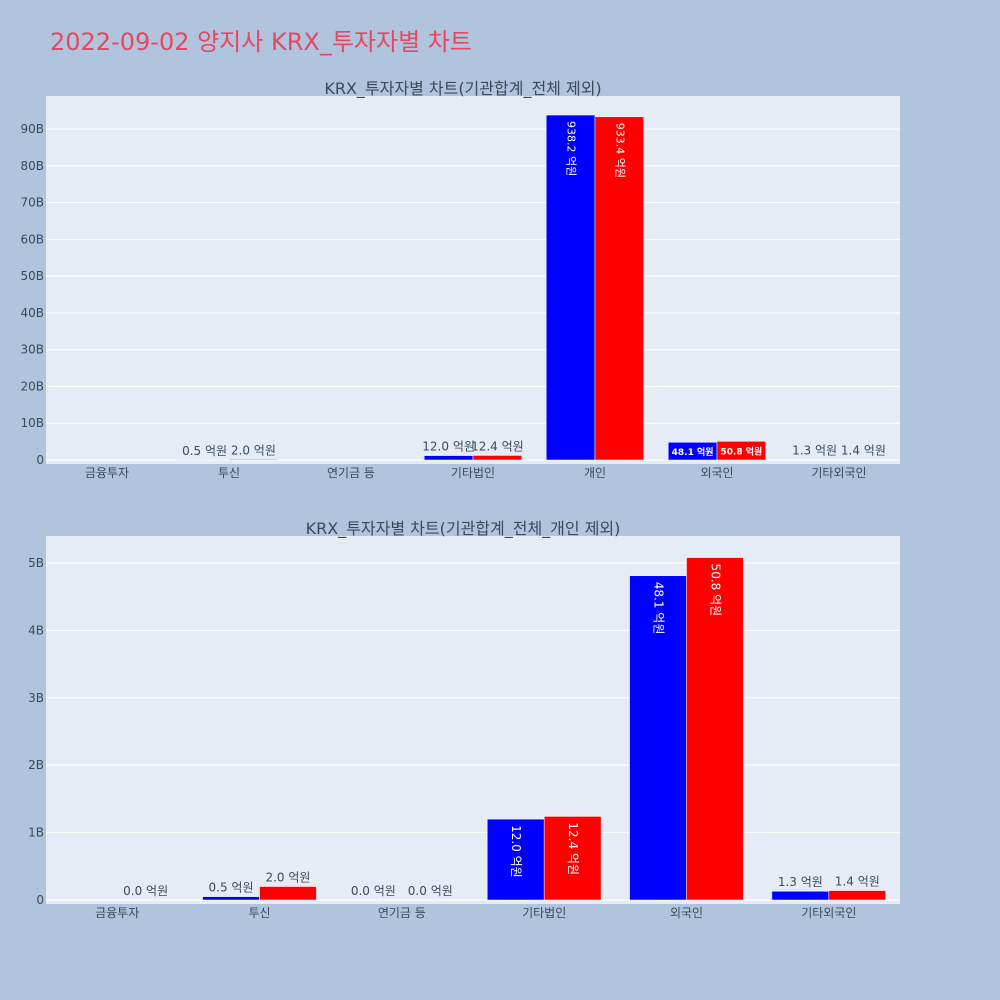 The image size is (1000, 1000). I want to click on y-tick-label: 40B, so click(32, 313).